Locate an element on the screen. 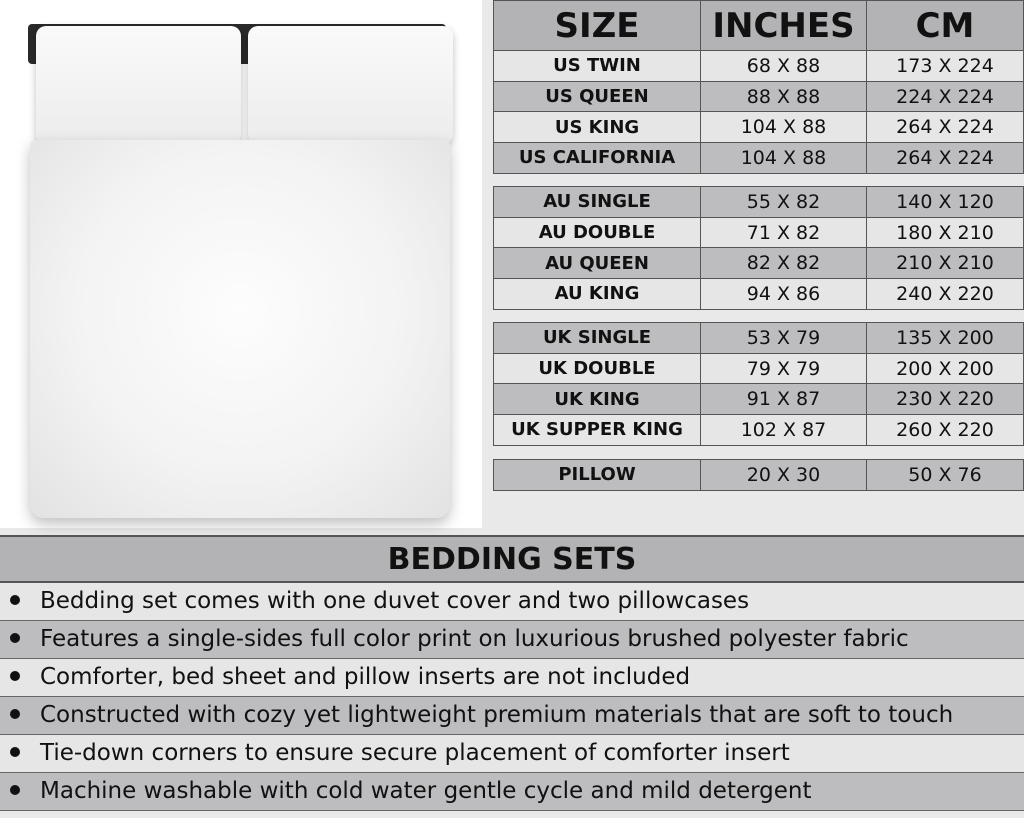 The width and height of the screenshot is (1024, 818). cell-inches: 79 X 79 is located at coordinates (783, 368).